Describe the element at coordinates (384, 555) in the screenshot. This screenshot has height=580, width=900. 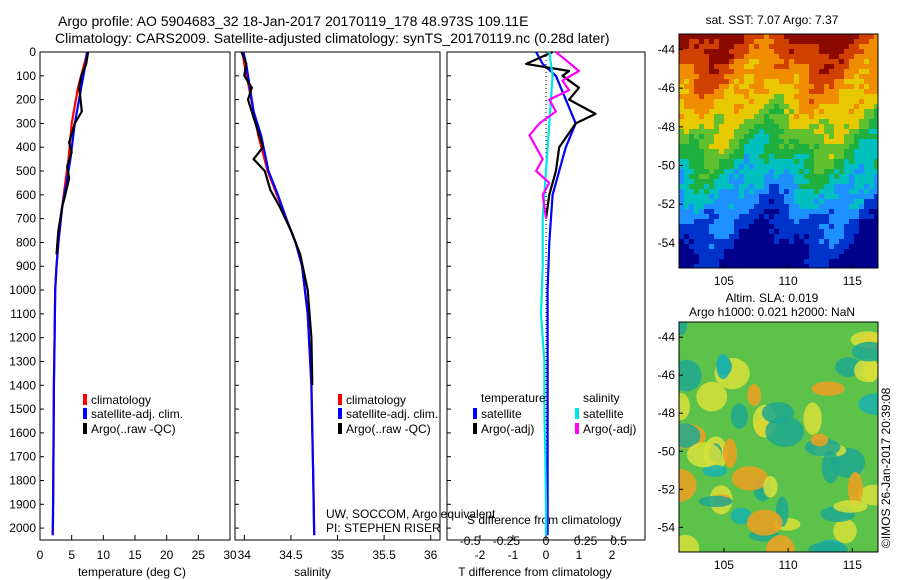
I see `x-tick-label: 35.5` at that location.